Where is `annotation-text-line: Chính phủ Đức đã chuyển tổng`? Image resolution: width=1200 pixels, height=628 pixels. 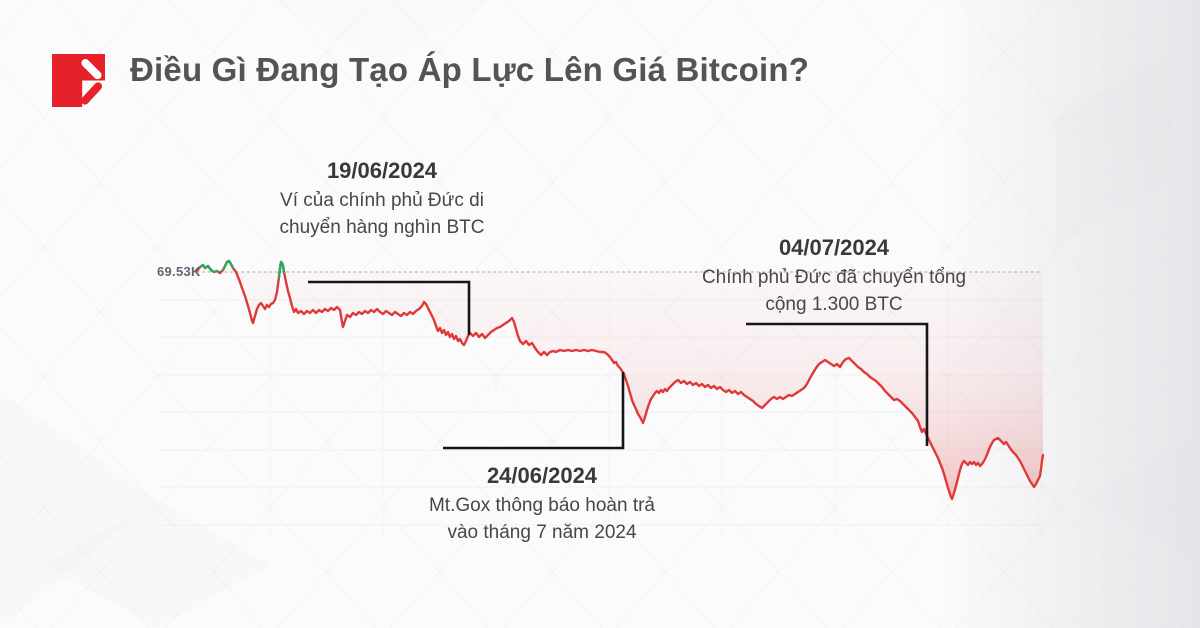
annotation-text-line: Chính phủ Đức đã chuyển tổng is located at coordinates (834, 277).